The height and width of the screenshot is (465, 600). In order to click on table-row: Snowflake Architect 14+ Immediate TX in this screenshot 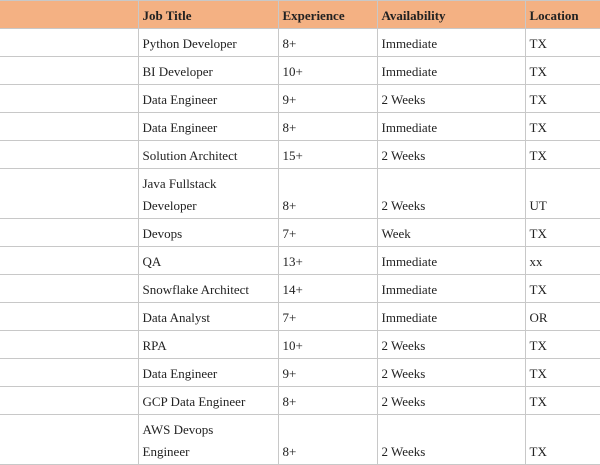, I will do `click(300, 288)`.